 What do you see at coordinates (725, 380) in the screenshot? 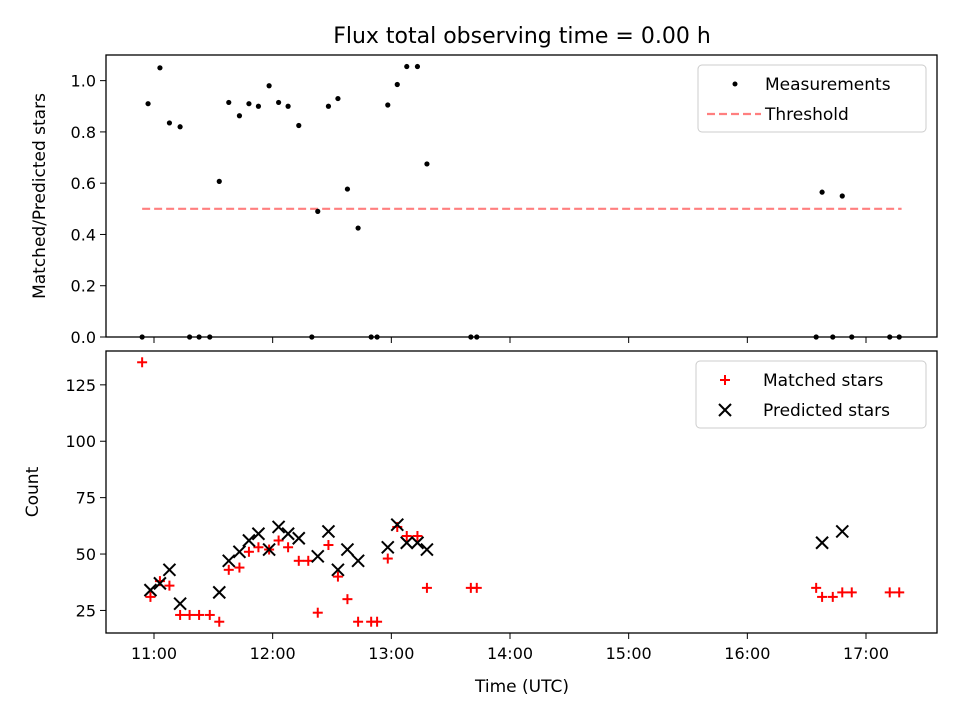
I see `legend-matched-marker` at bounding box center [725, 380].